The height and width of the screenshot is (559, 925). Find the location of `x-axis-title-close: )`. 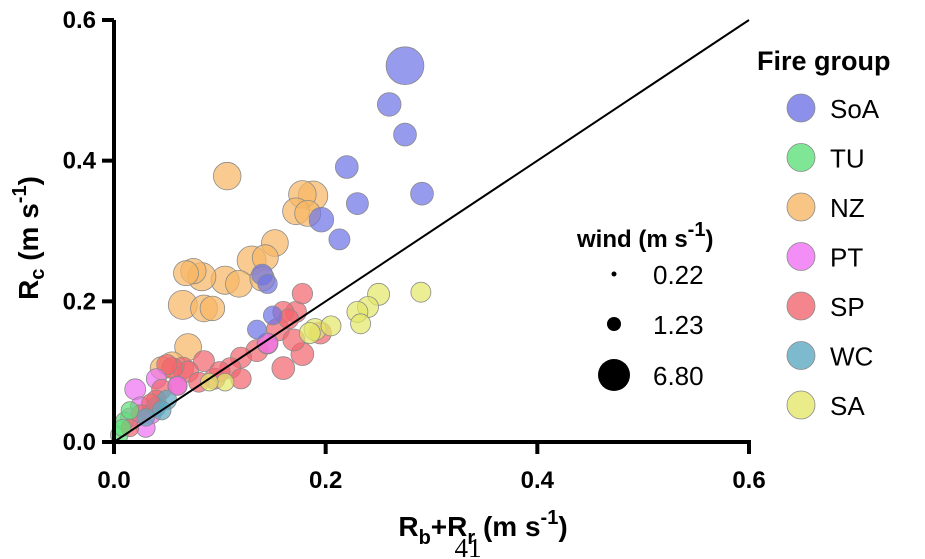

x-axis-title-close: ) is located at coordinates (562, 526).